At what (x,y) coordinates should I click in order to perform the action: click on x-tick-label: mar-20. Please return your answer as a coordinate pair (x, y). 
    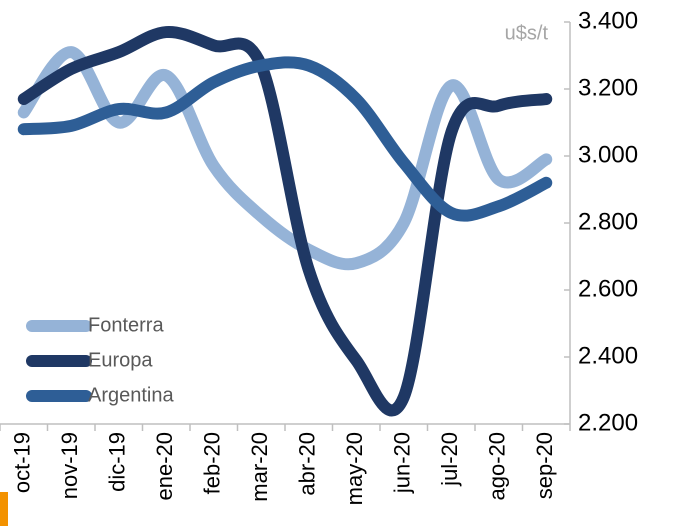
    Looking at the image, I should click on (259, 467).